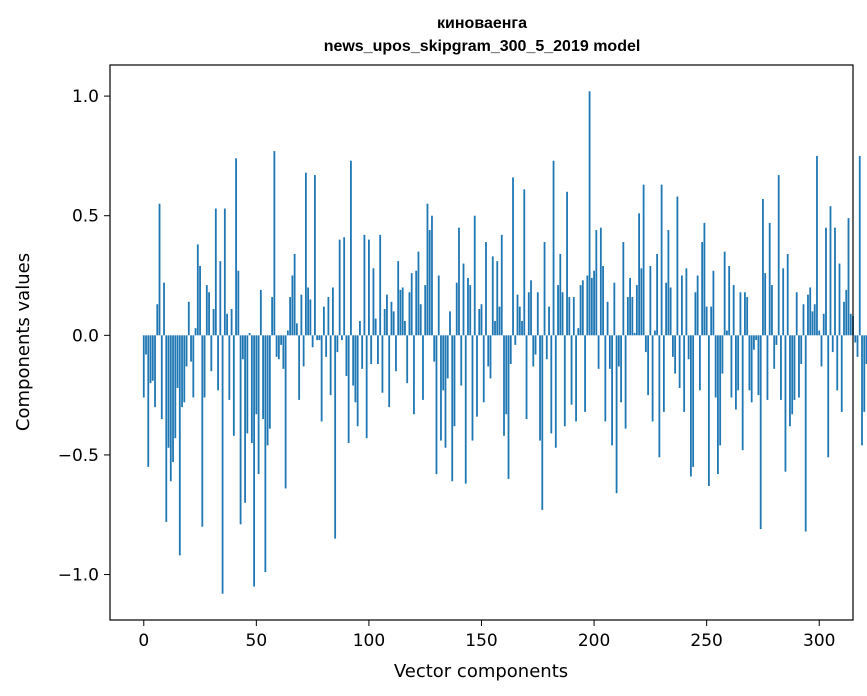  I want to click on y-tick-label-3: 0.5, so click(85, 217).